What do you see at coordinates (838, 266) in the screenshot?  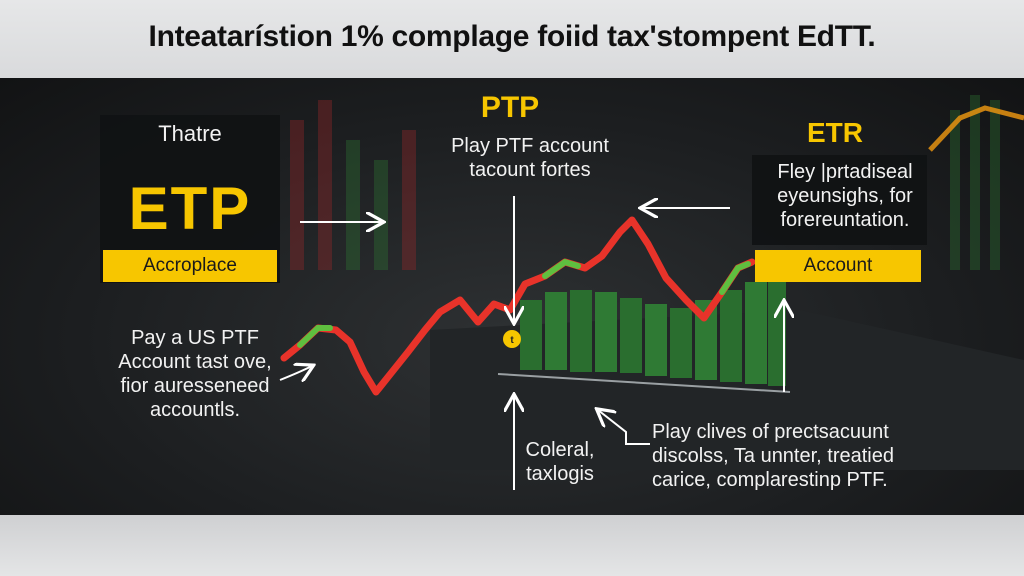 I see `right-panel-tag: Account` at bounding box center [838, 266].